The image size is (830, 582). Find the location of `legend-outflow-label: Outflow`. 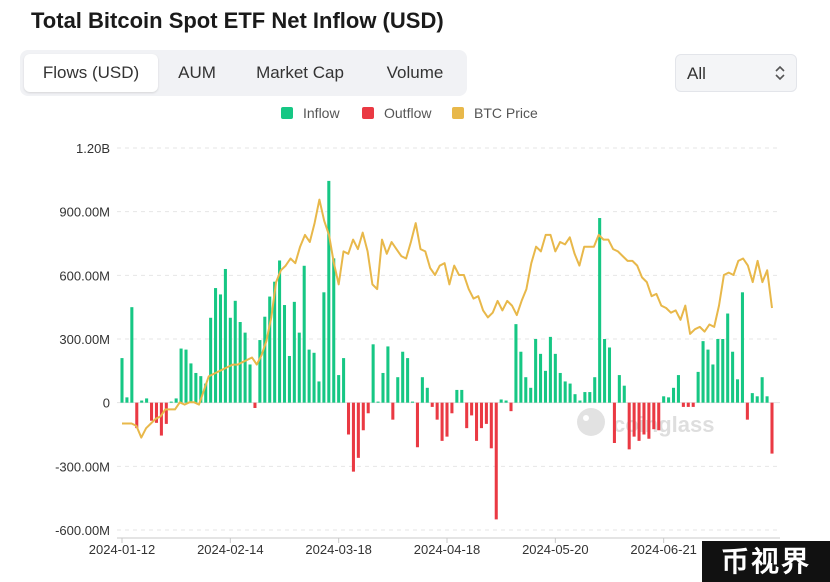

legend-outflow-label: Outflow is located at coordinates (408, 113).